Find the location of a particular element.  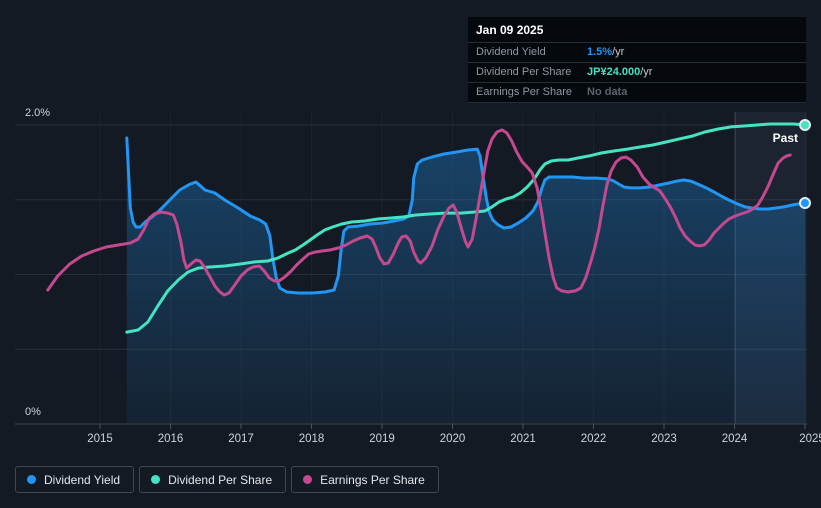

tooltip-row-label: Earnings Per Share is located at coordinates (524, 92).